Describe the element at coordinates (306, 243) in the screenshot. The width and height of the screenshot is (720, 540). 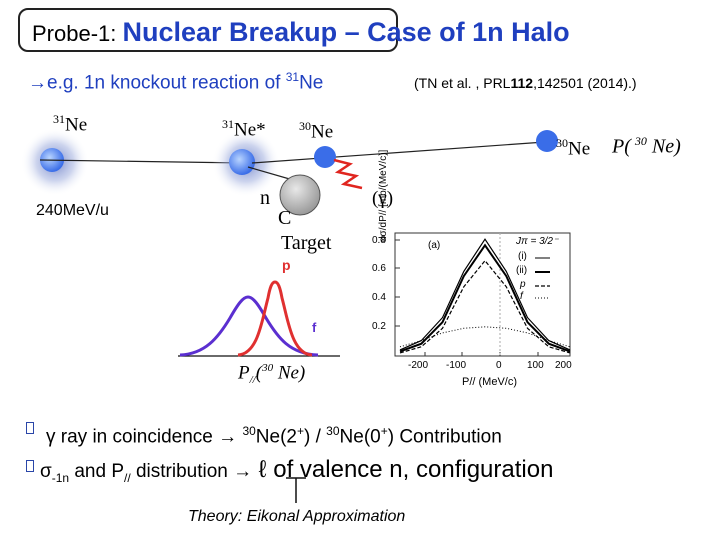
I see `target-label: Target` at that location.